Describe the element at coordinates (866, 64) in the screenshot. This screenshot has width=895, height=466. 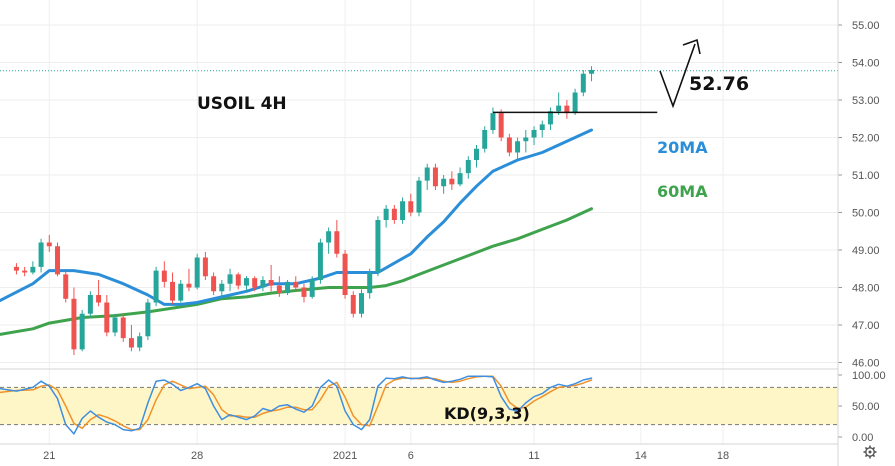
I see `price-tick-label: 54.00` at that location.